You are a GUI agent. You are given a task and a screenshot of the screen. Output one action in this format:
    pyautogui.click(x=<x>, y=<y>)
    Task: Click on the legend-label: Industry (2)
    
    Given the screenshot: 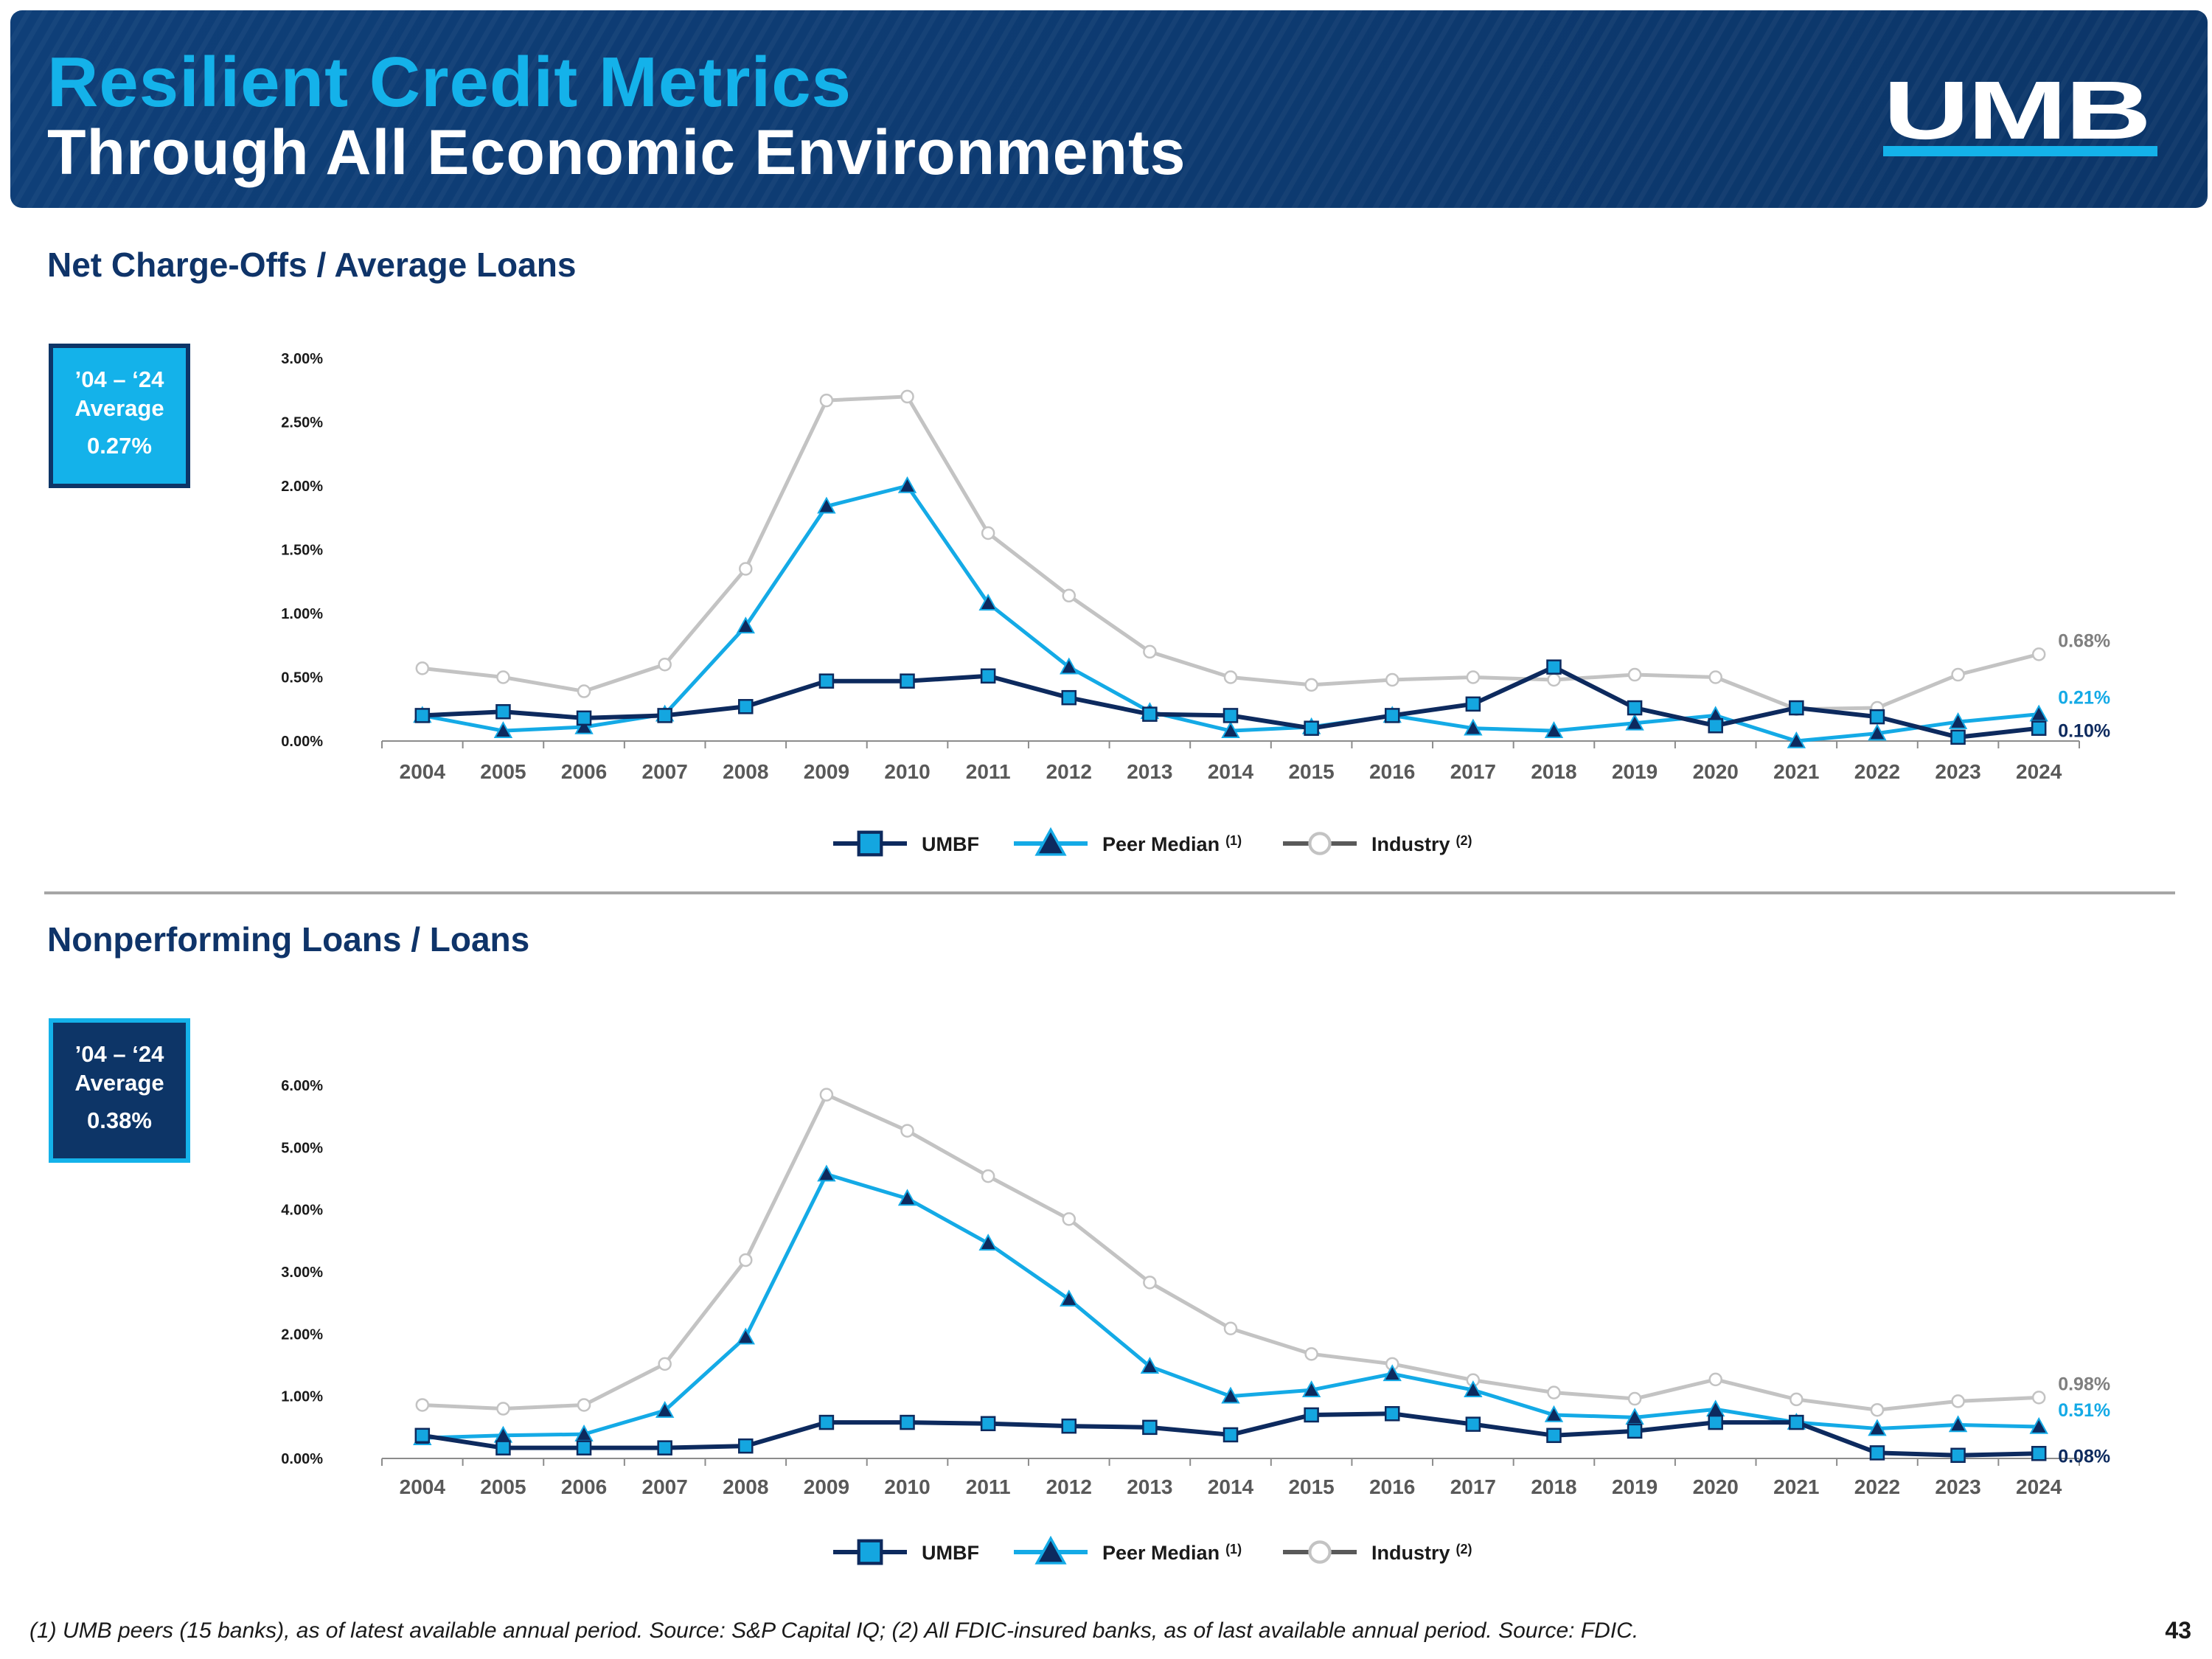 What is the action you would take?
    pyautogui.click(x=1421, y=1553)
    